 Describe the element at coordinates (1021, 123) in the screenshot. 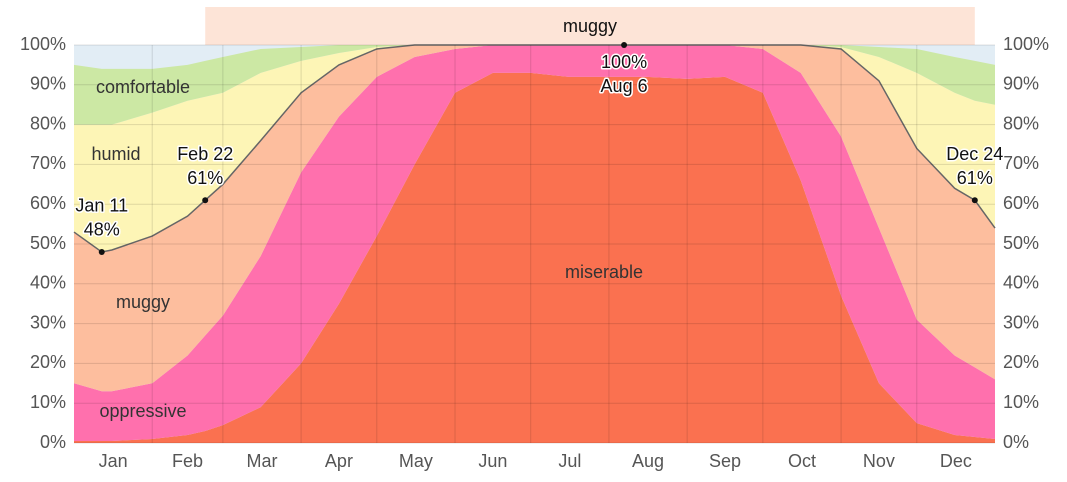

I see `y2-tick-label: 80%` at that location.